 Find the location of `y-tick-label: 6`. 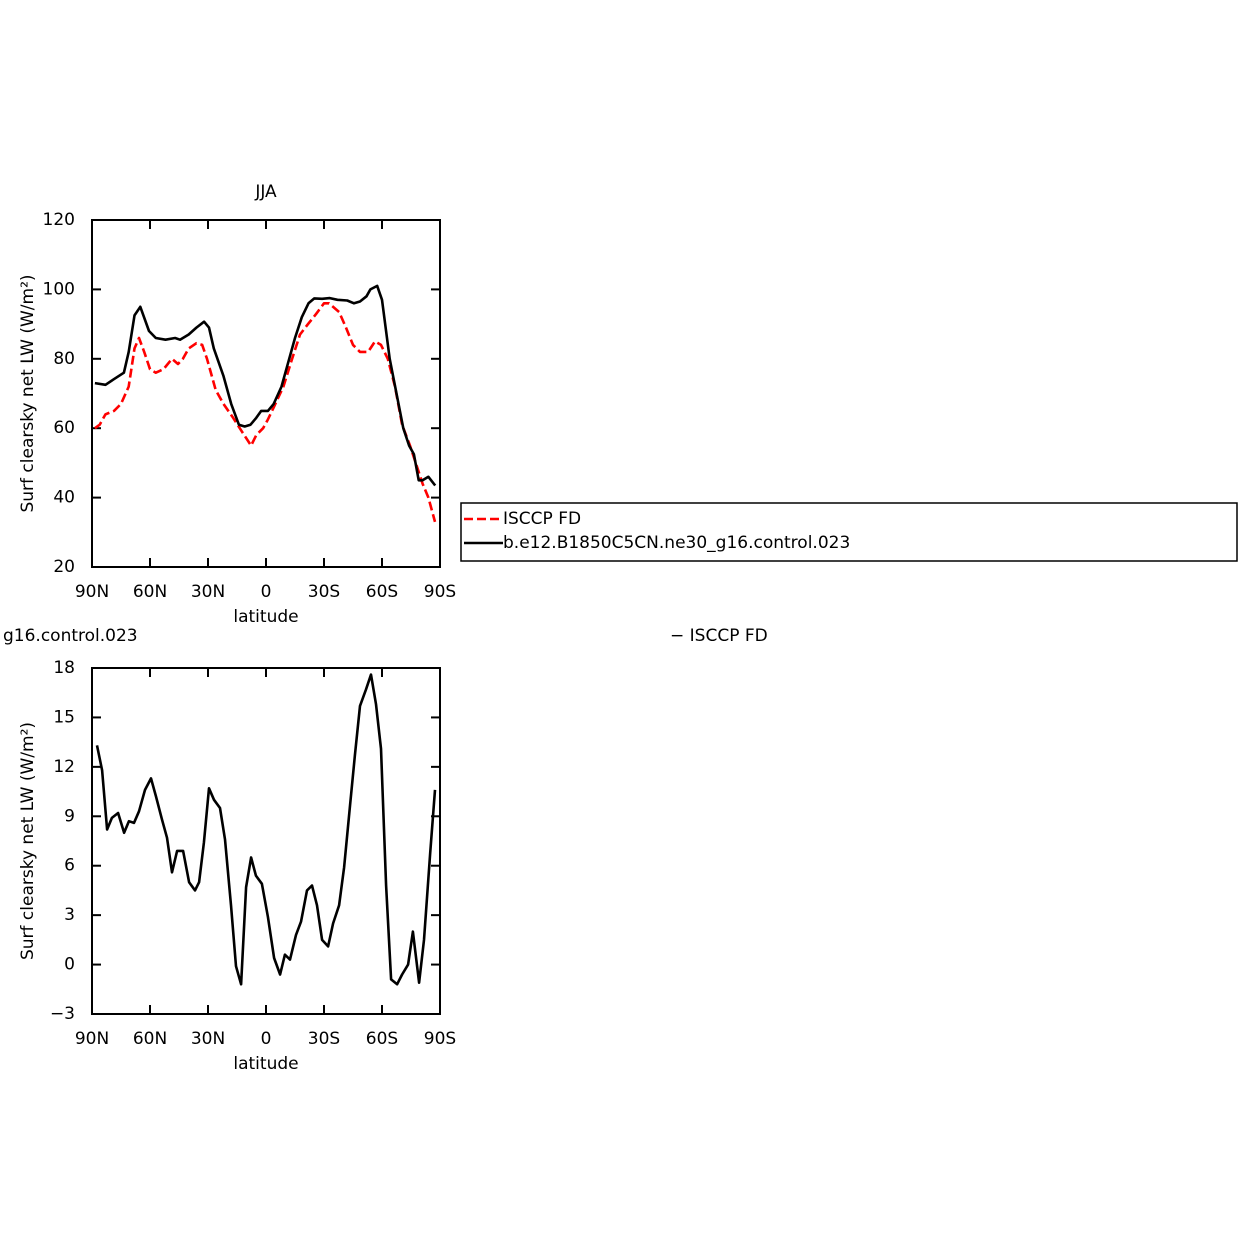

y-tick-label: 6 is located at coordinates (69, 866).